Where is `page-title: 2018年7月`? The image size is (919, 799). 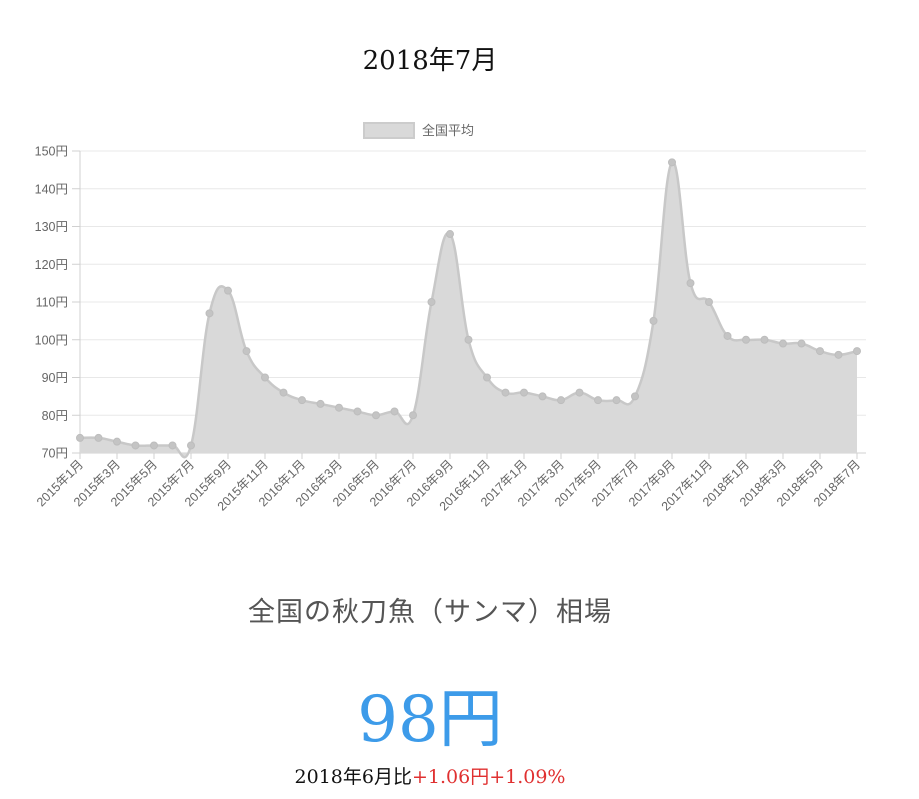 page-title: 2018年7月 is located at coordinates (430, 61).